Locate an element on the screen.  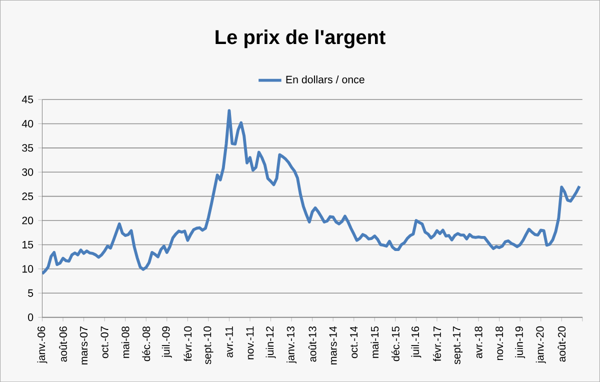
x-tick-label: oct.-07 is located at coordinates (104, 342).